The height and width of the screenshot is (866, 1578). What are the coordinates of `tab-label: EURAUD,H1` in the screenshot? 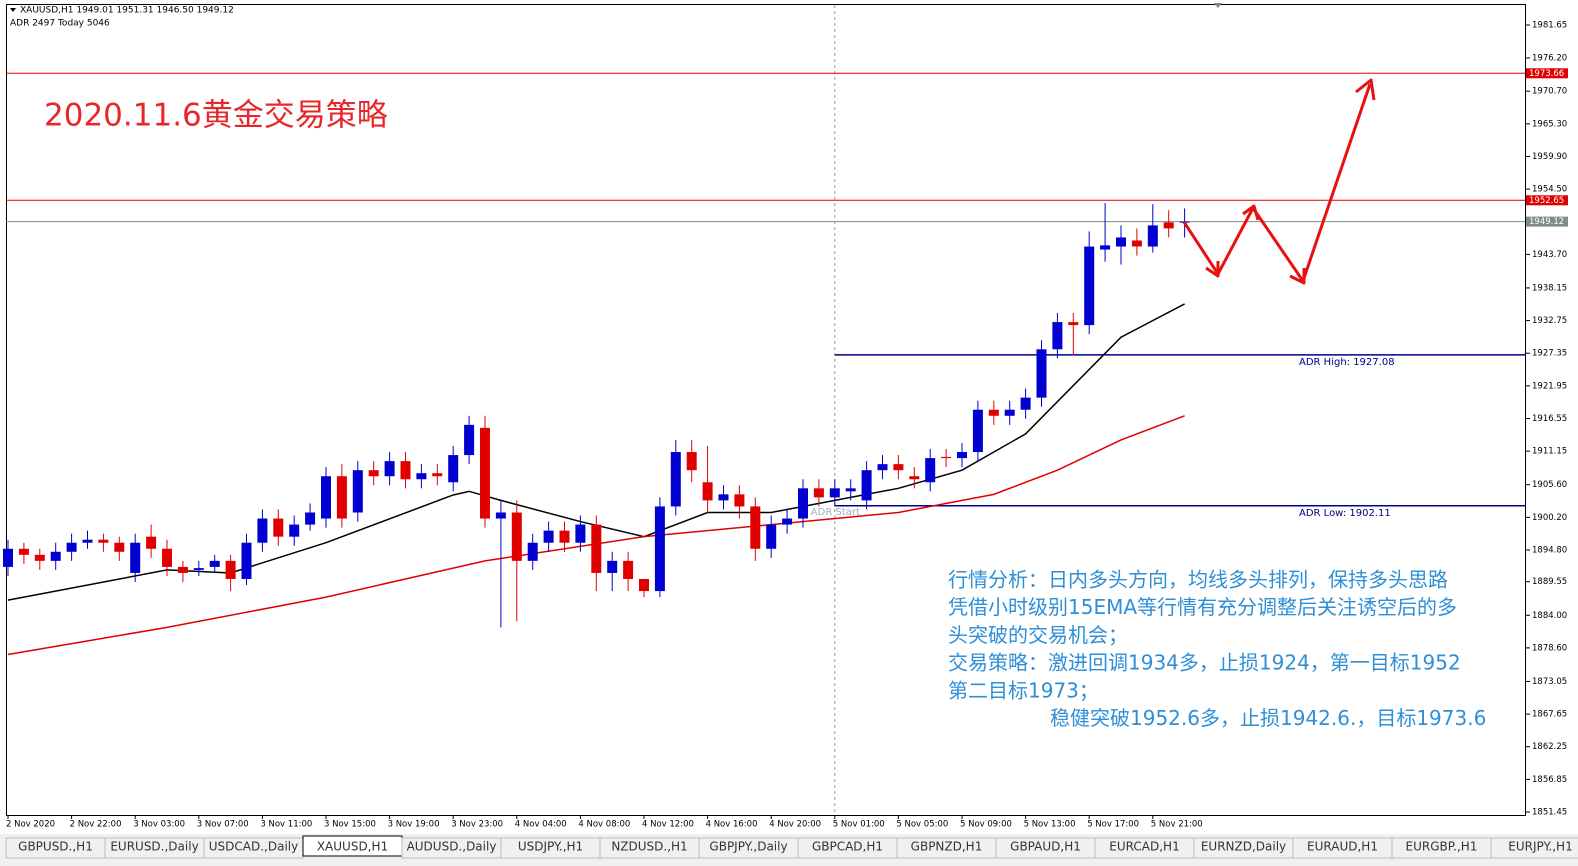 It's located at (1342, 847).